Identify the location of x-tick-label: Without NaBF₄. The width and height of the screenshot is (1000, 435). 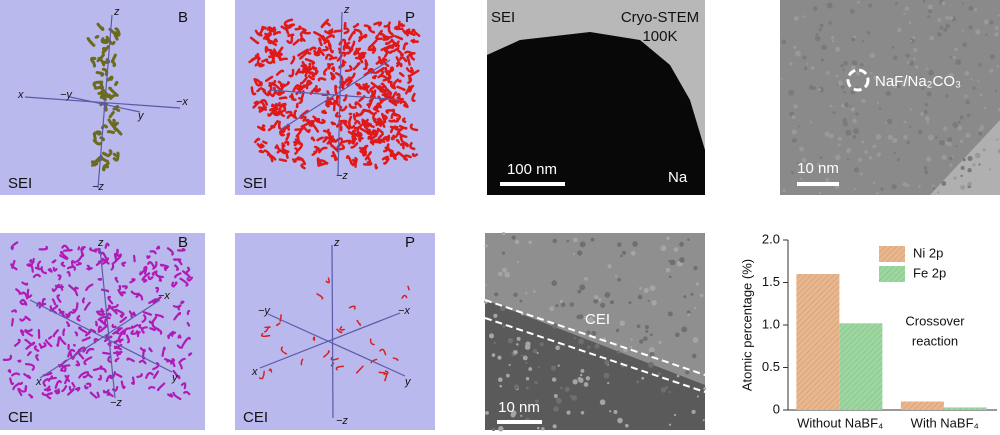
(840, 422).